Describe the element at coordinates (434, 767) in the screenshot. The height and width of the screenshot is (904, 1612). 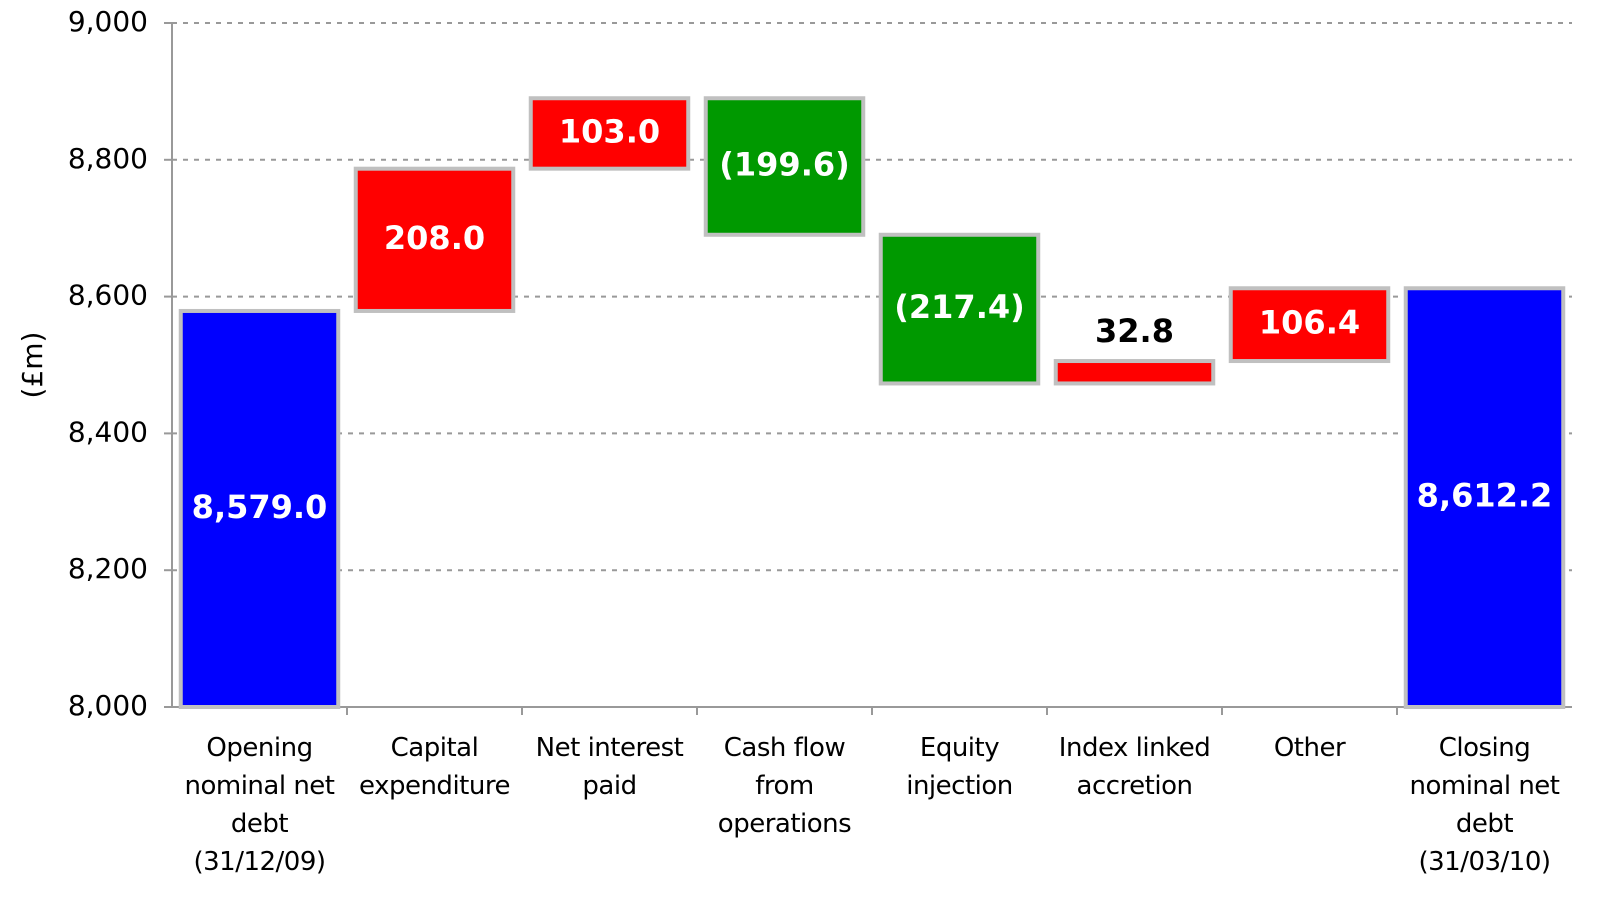
I see `x-tick-label: Capital expenditure` at that location.